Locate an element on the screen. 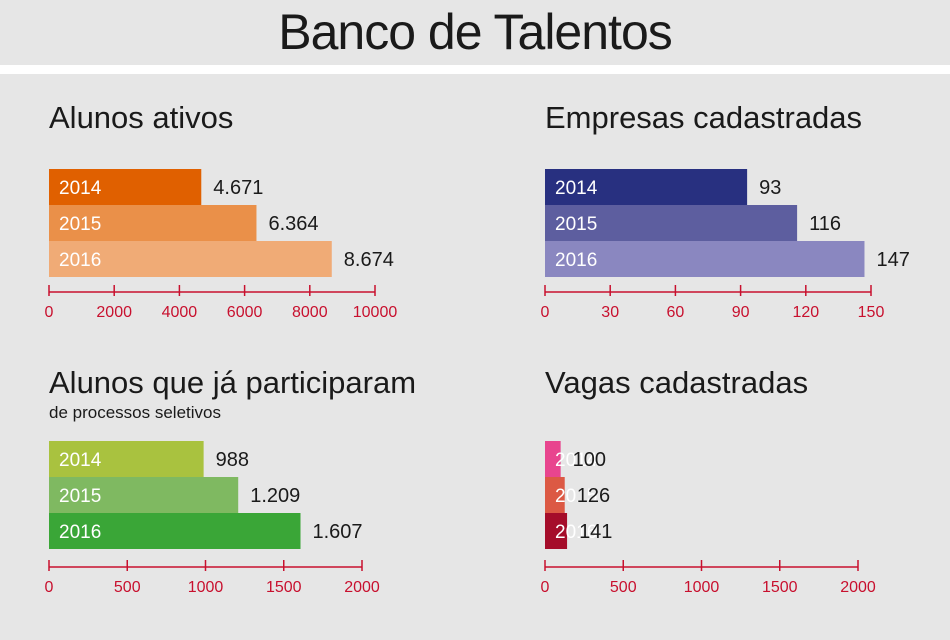 The width and height of the screenshot is (950, 640). x-tick-label: 4000 is located at coordinates (180, 312).